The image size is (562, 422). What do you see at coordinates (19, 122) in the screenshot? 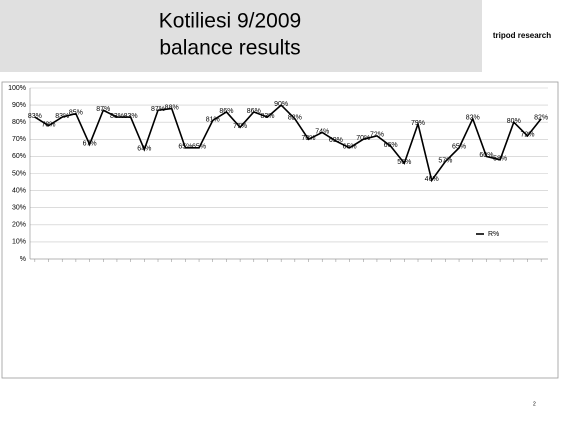
I see `y-tick-label: 80%` at bounding box center [19, 122].